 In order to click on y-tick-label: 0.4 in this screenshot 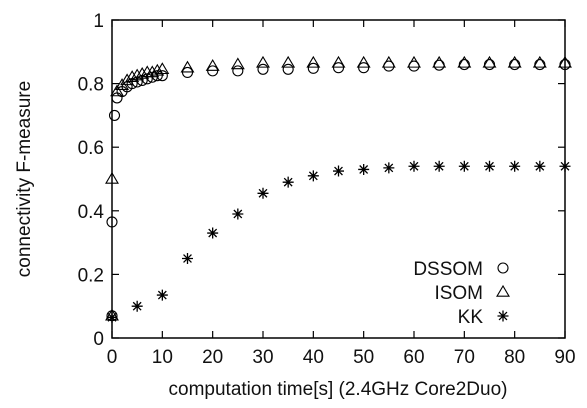, I will do `click(91, 212)`.